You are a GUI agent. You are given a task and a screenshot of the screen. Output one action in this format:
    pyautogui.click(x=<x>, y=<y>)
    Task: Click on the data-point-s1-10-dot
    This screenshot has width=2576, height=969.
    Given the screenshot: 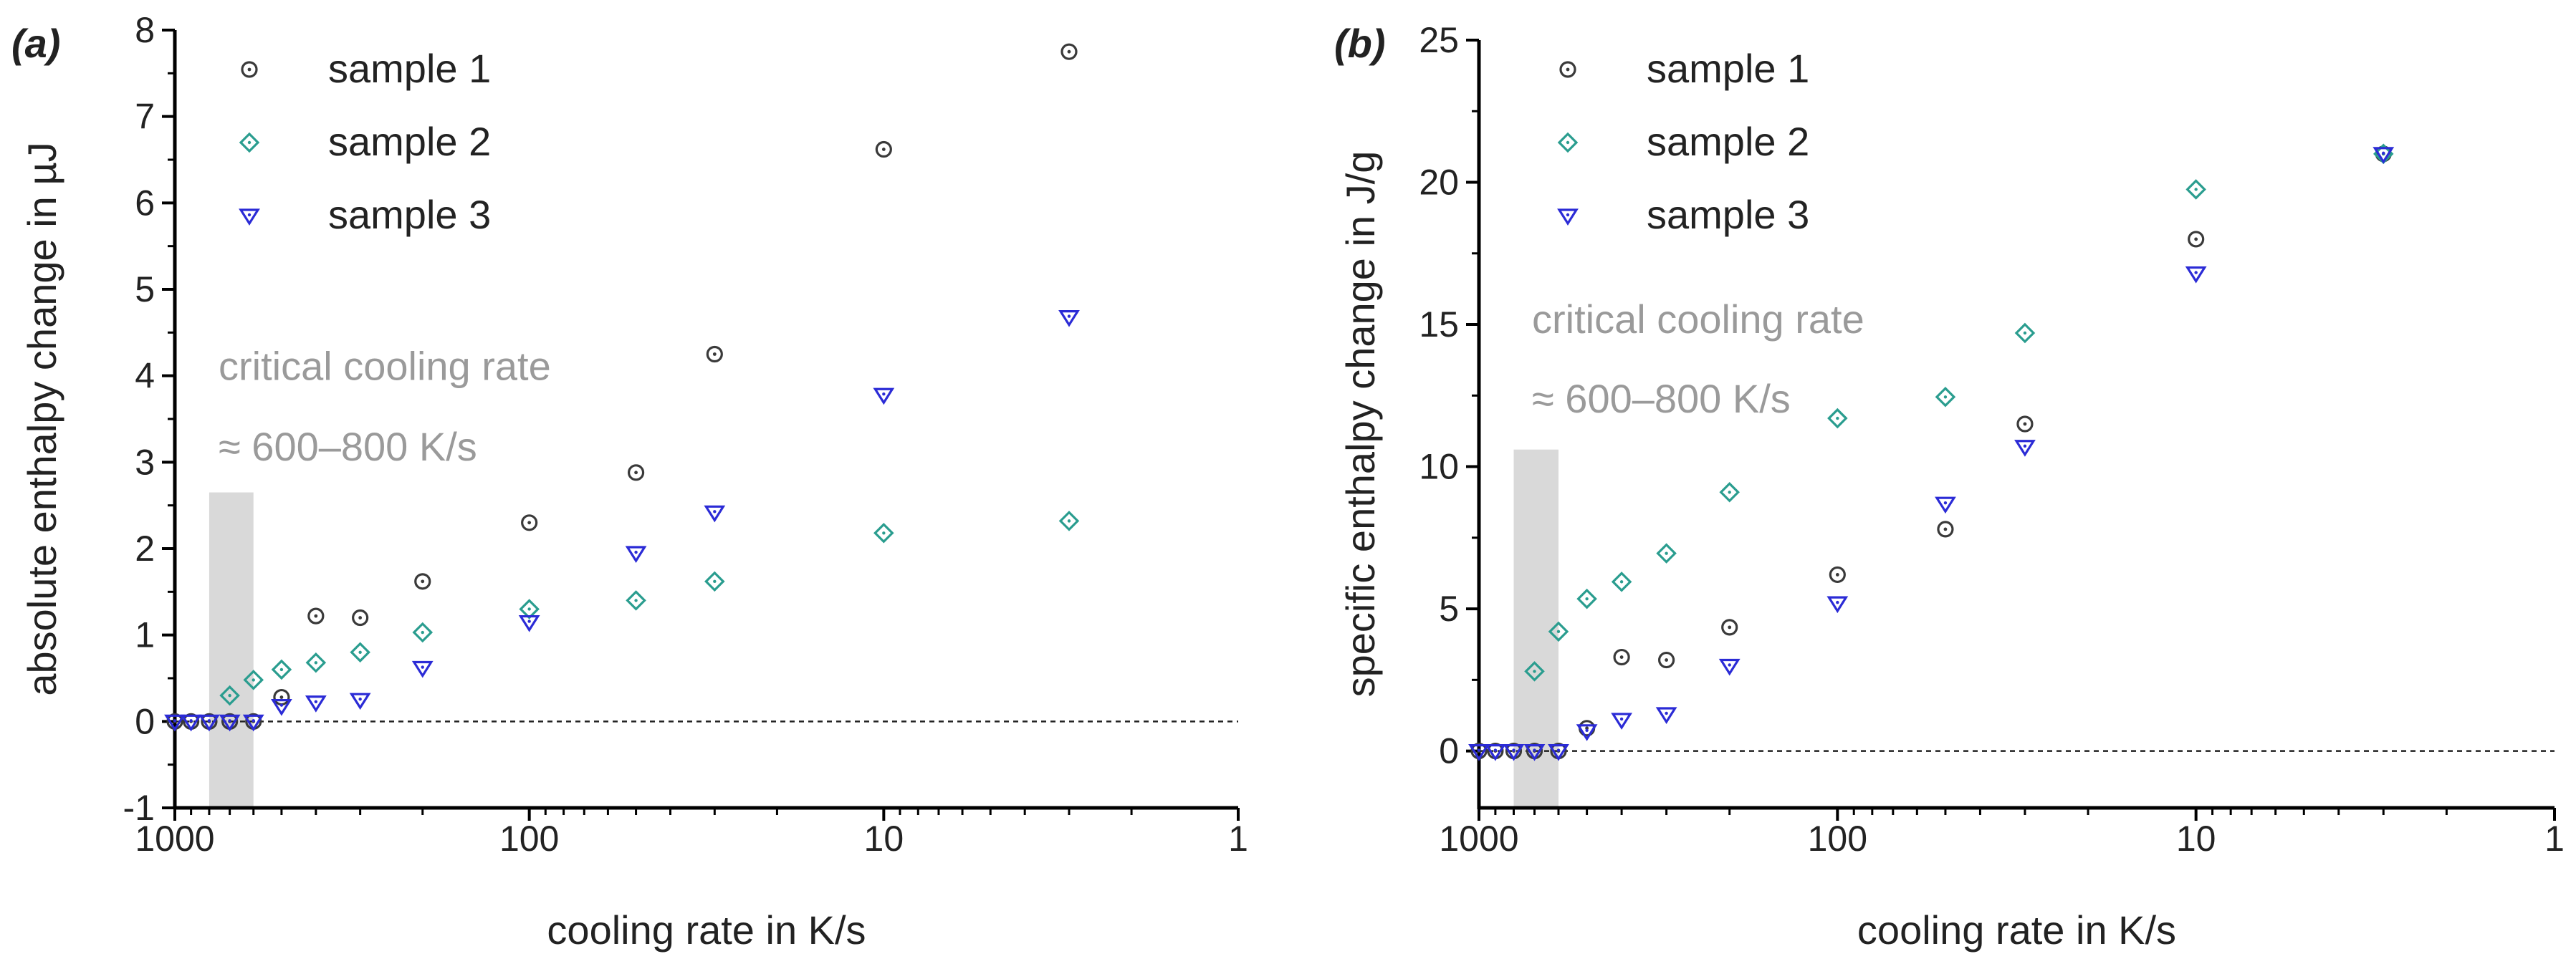 What is the action you would take?
    pyautogui.click(x=1945, y=529)
    